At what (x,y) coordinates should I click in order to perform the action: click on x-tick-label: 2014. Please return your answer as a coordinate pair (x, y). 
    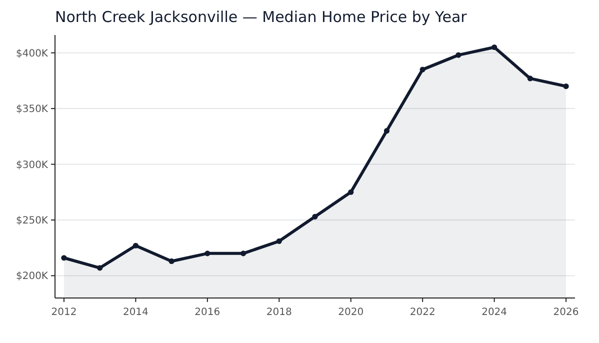
    Looking at the image, I should click on (135, 312).